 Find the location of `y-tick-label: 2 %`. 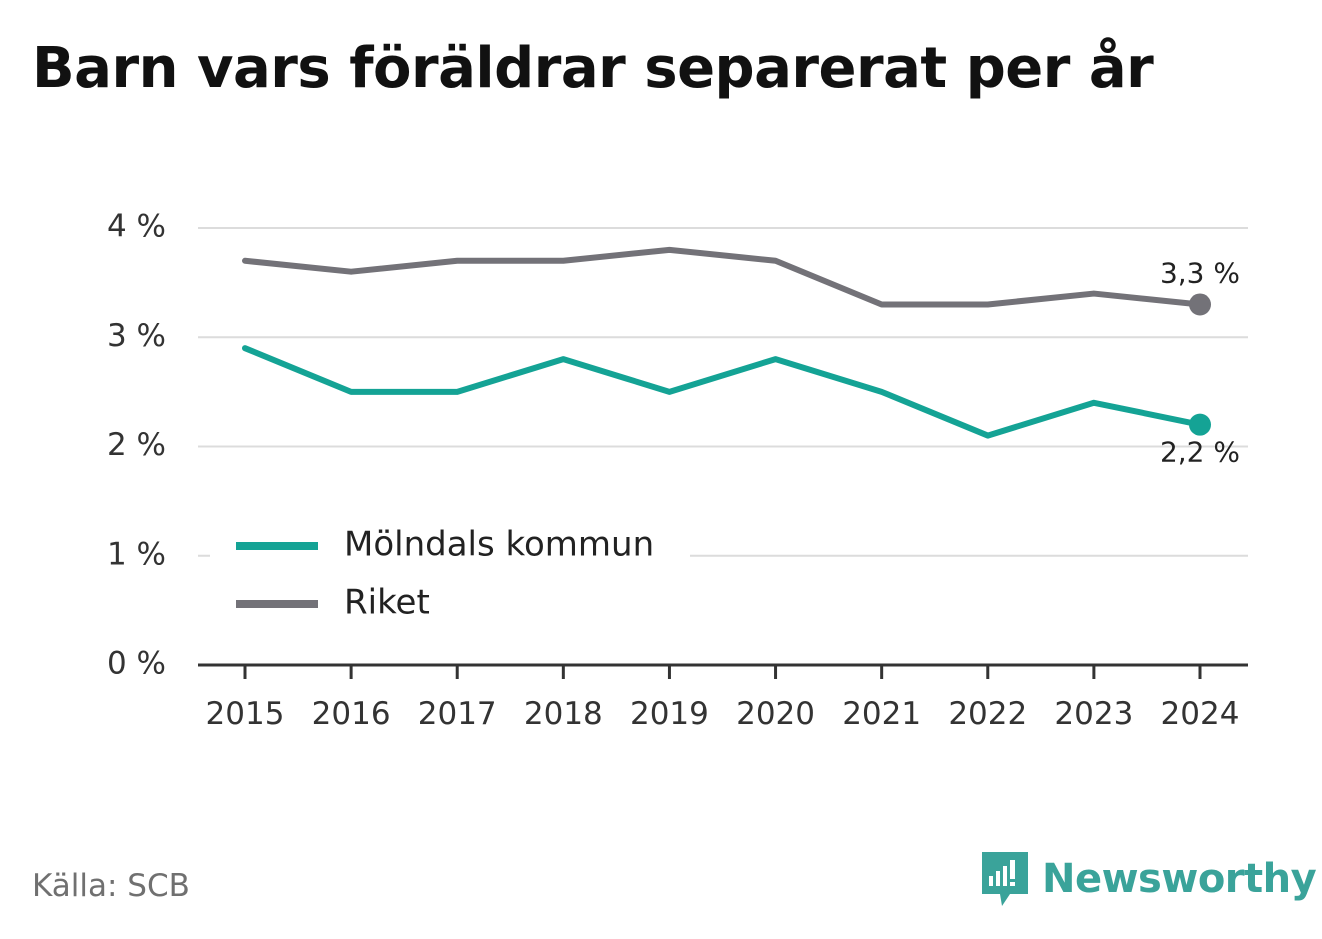

y-tick-label: 2 % is located at coordinates (136, 445).